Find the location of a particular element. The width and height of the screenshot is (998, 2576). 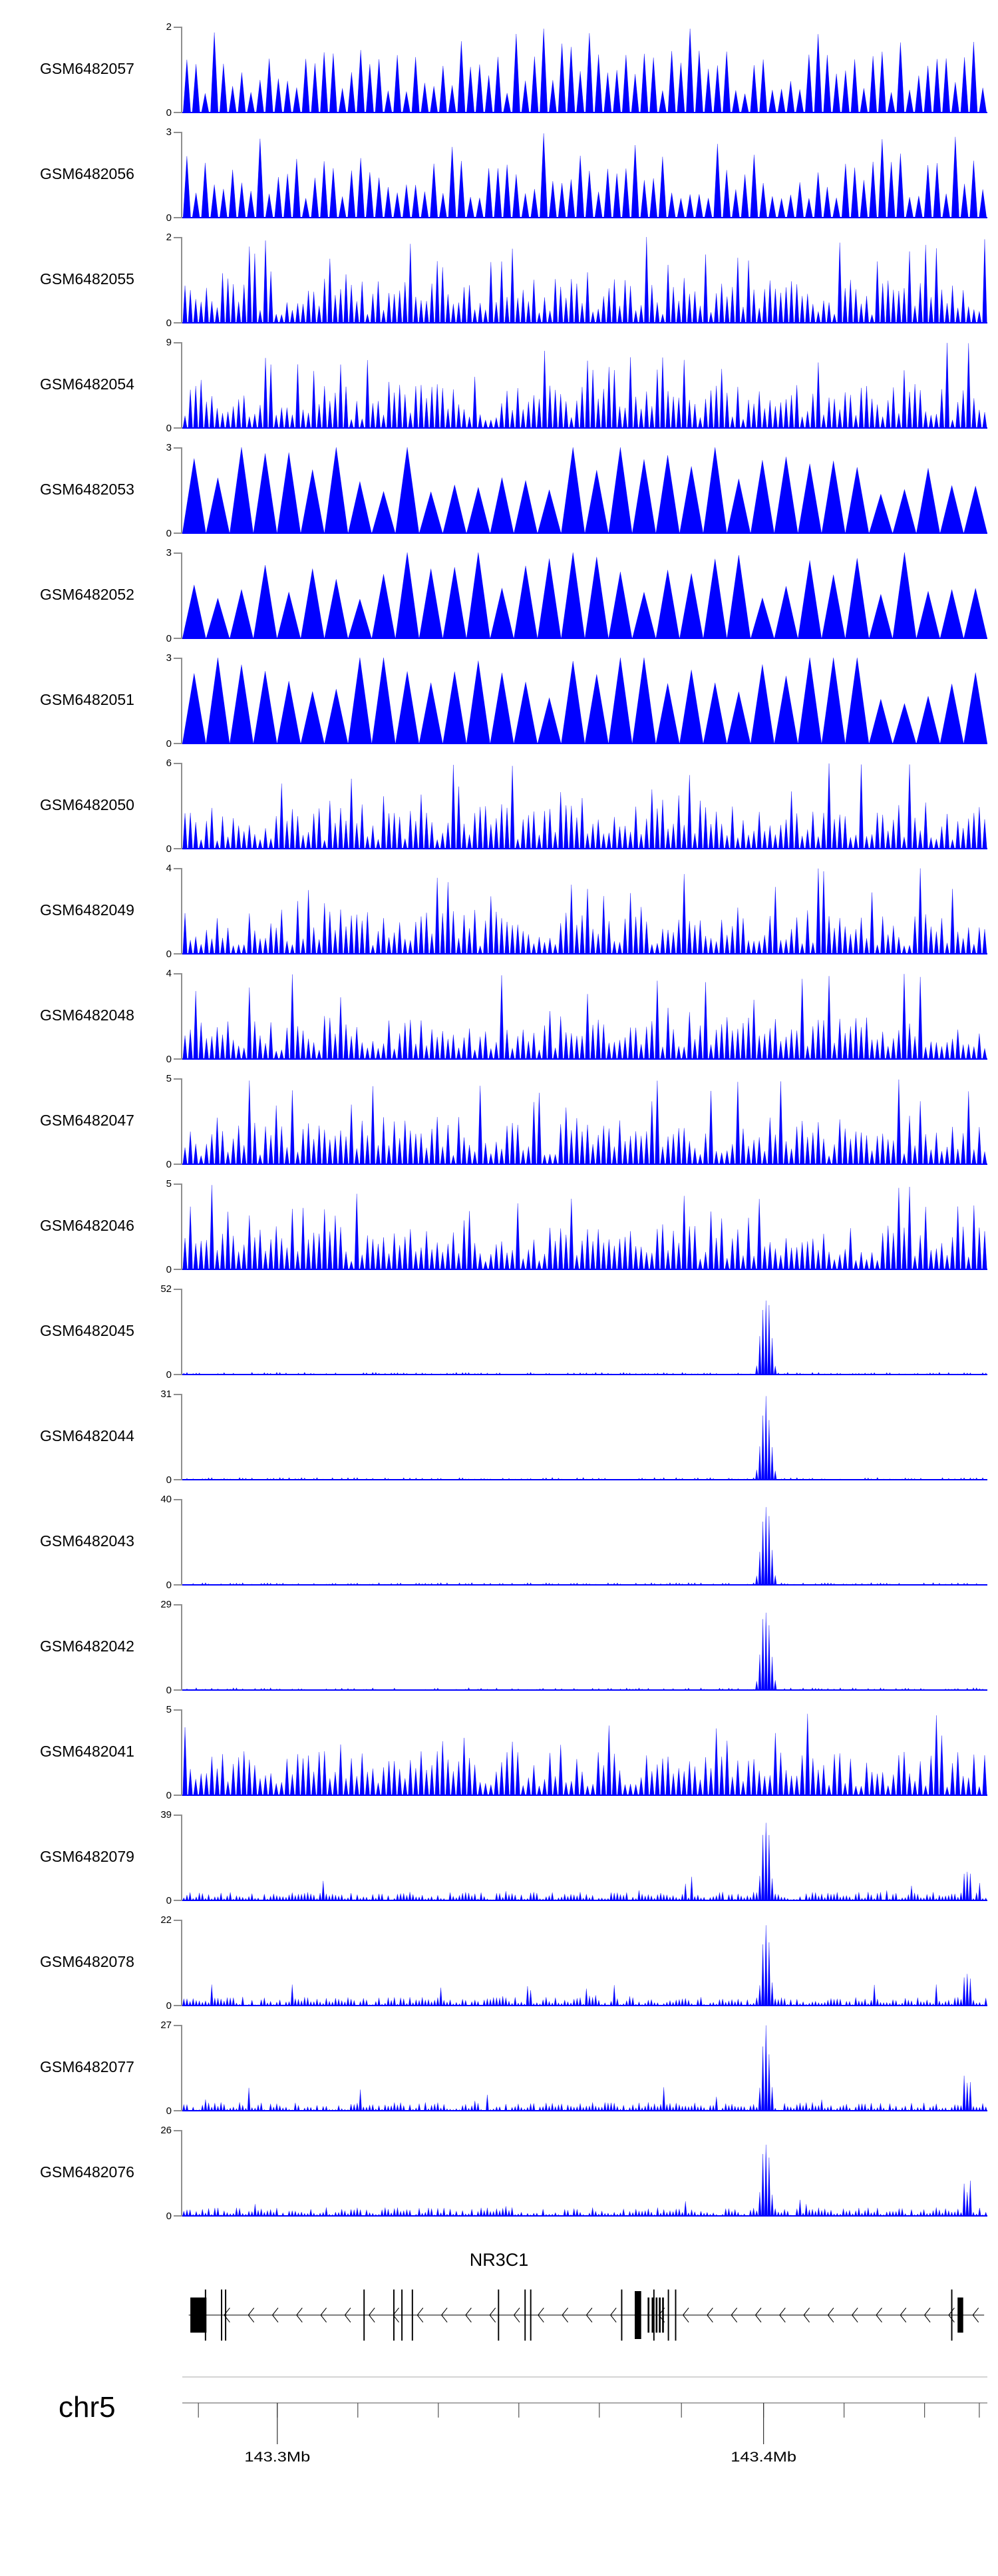

y-axis-max-label: 27 is located at coordinates (166, 2025).